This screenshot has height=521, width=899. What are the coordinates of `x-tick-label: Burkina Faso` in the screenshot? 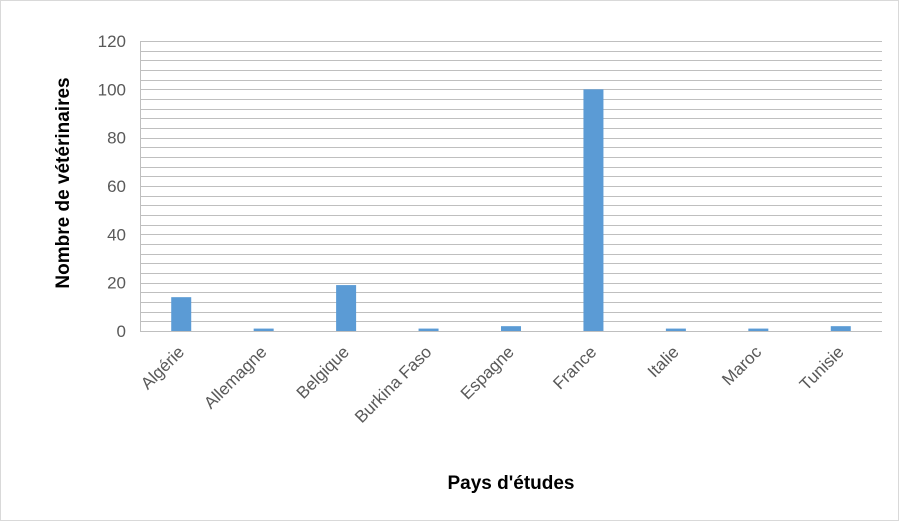 It's located at (393, 384).